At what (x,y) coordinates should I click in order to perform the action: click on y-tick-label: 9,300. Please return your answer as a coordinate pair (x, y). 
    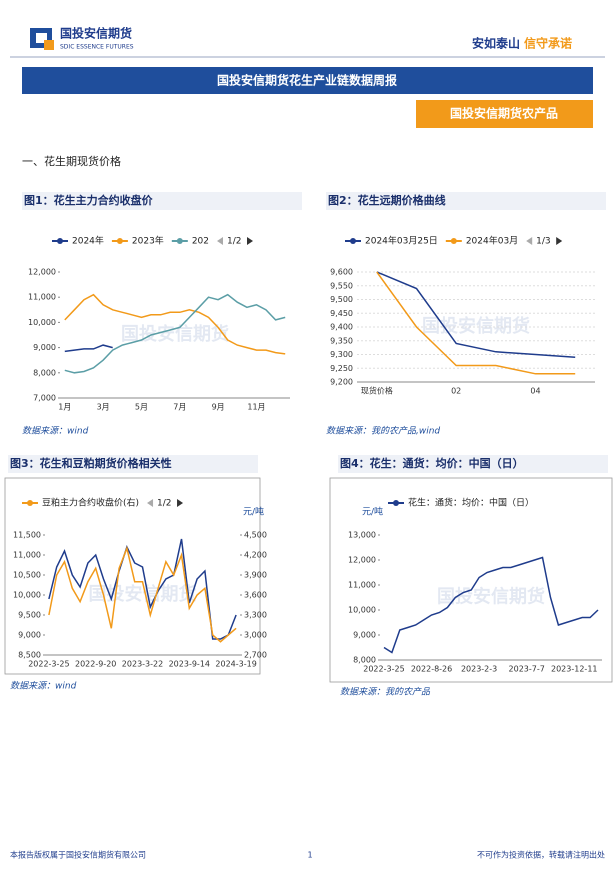
    Looking at the image, I should click on (341, 354).